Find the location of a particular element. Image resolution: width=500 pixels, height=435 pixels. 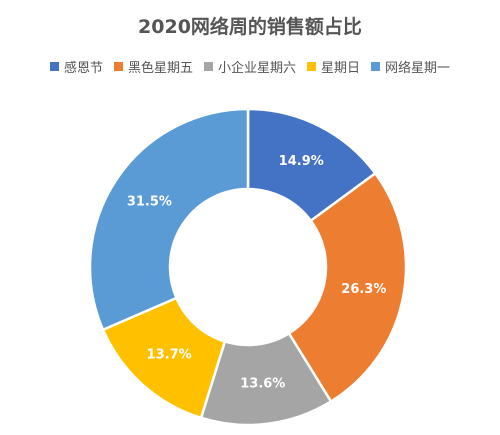

slice-black-friday is located at coordinates (347, 287).